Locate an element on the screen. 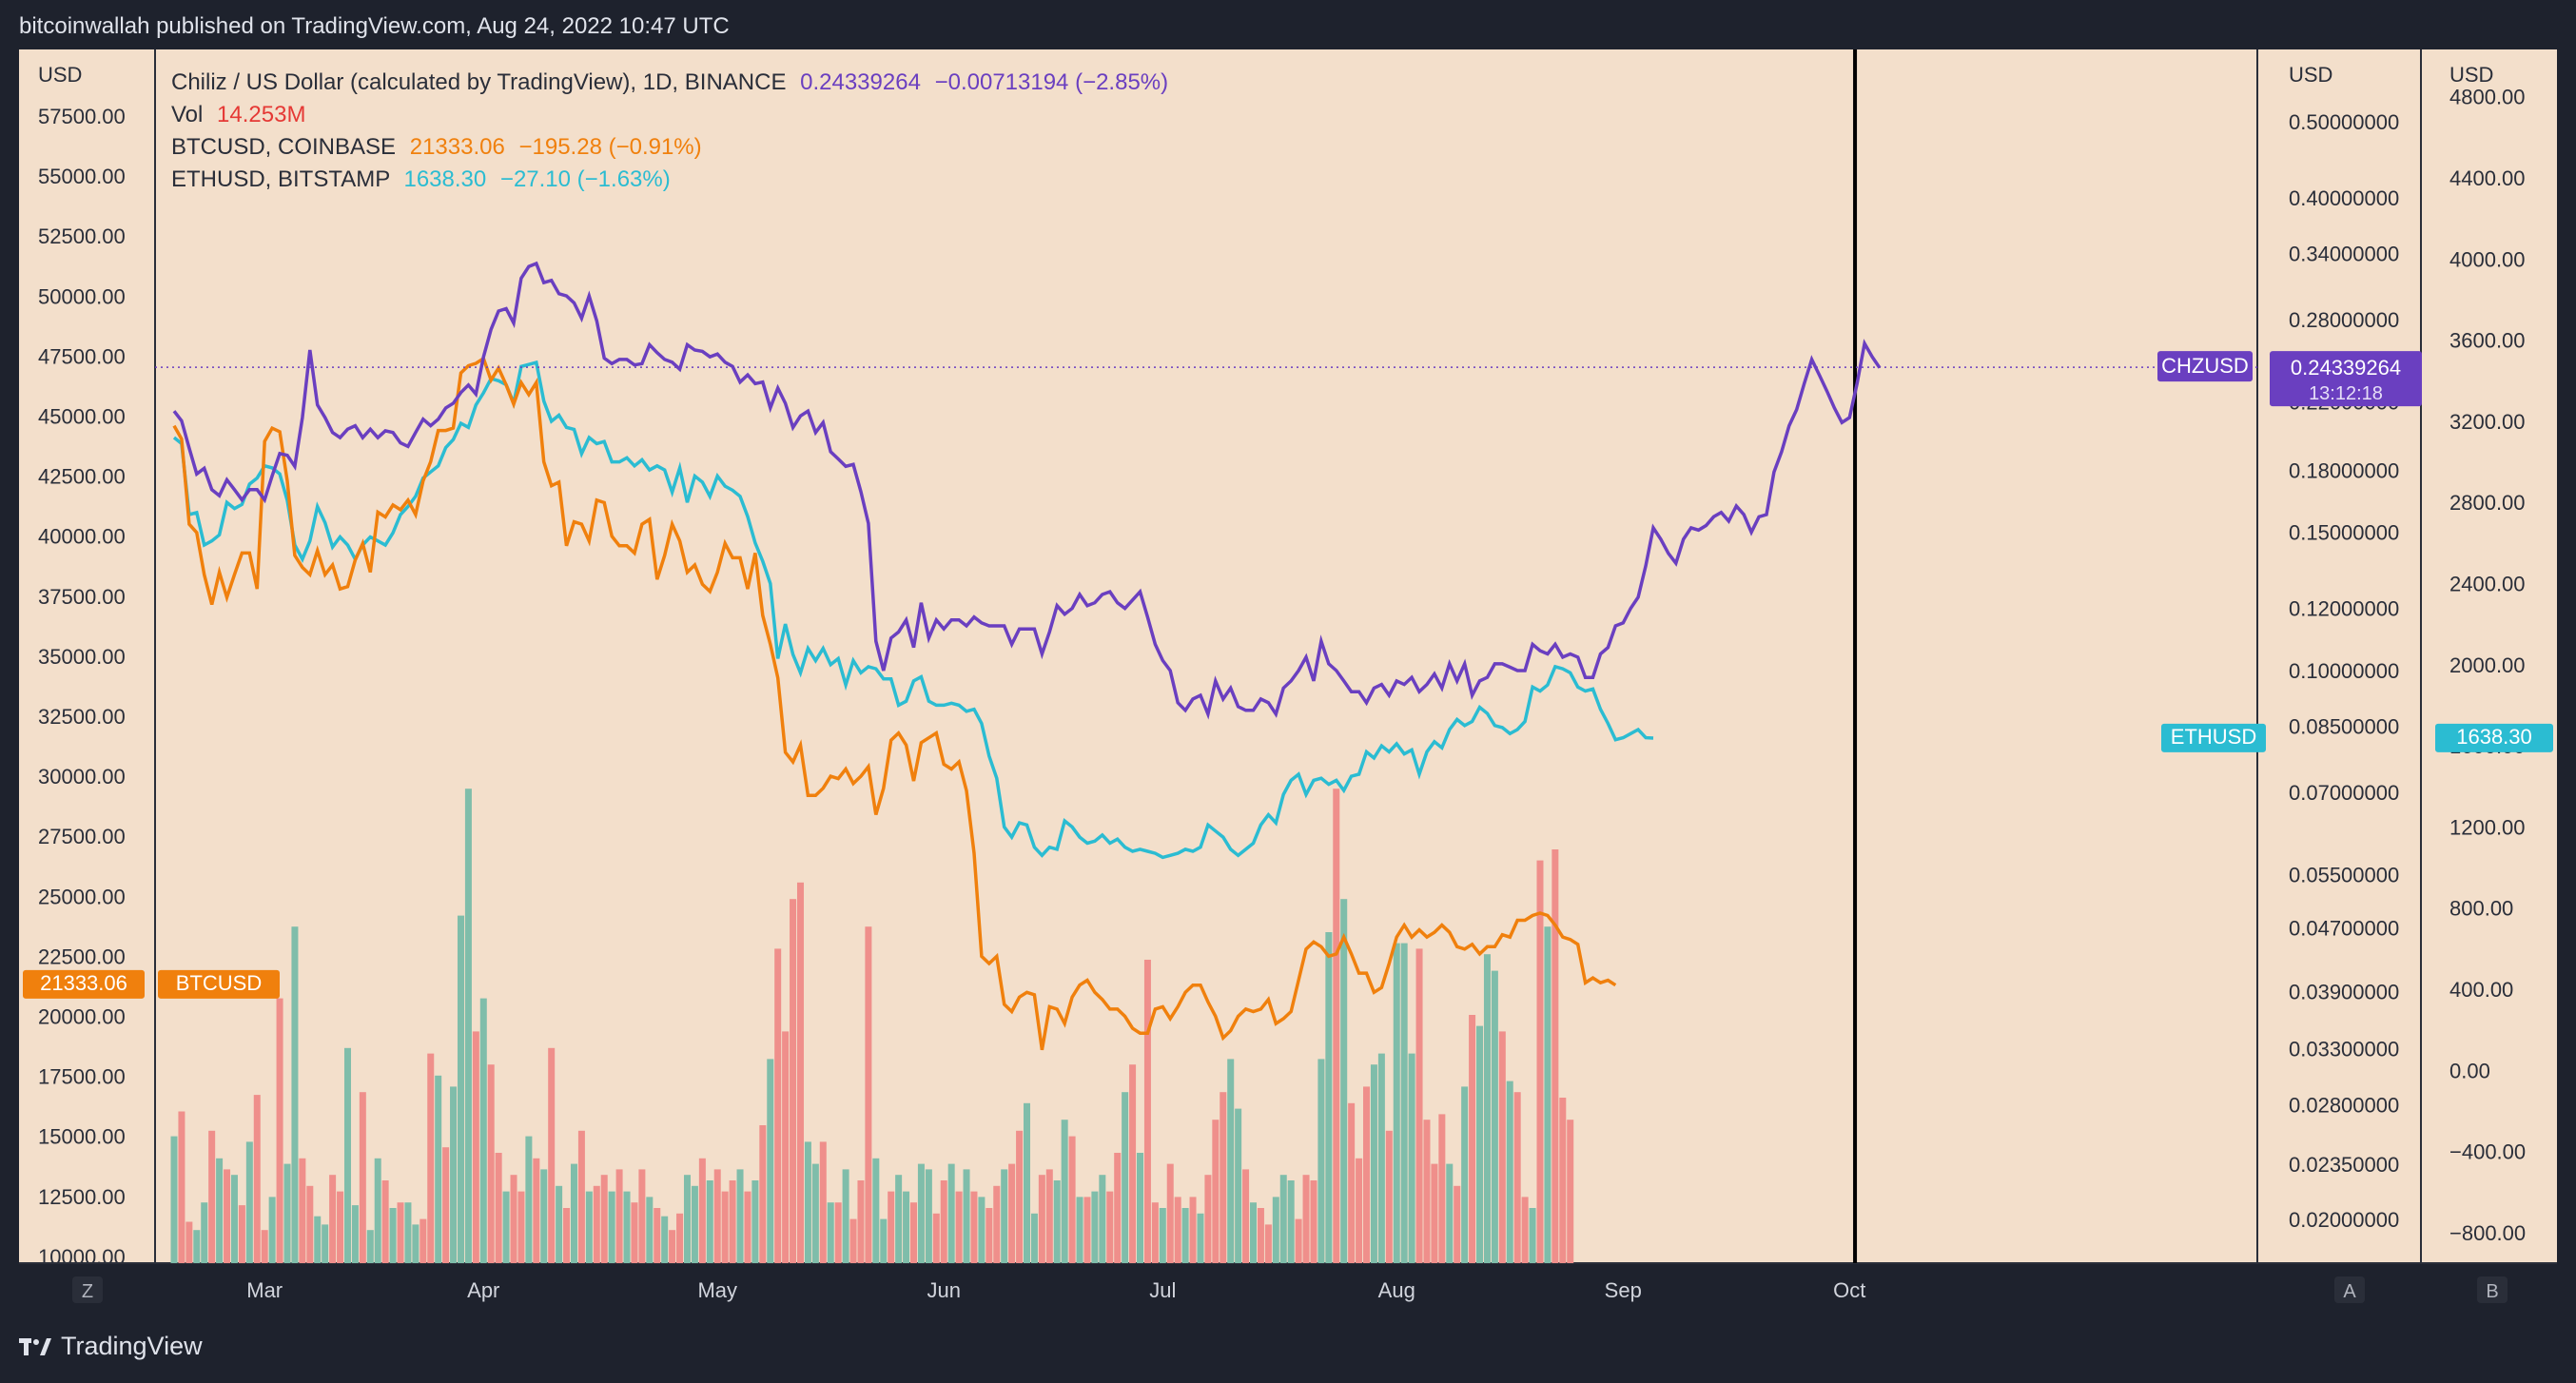 This screenshot has height=1383, width=2576. left-axis-tick: 27500.00 is located at coordinates (82, 836).